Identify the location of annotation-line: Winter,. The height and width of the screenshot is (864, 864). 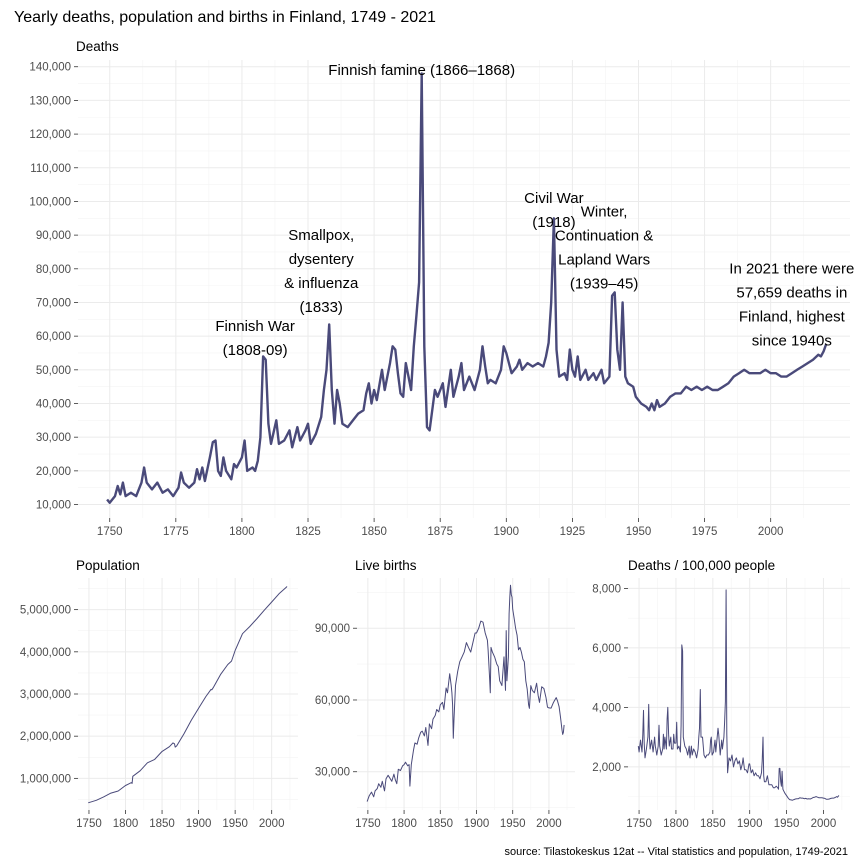
(604, 211).